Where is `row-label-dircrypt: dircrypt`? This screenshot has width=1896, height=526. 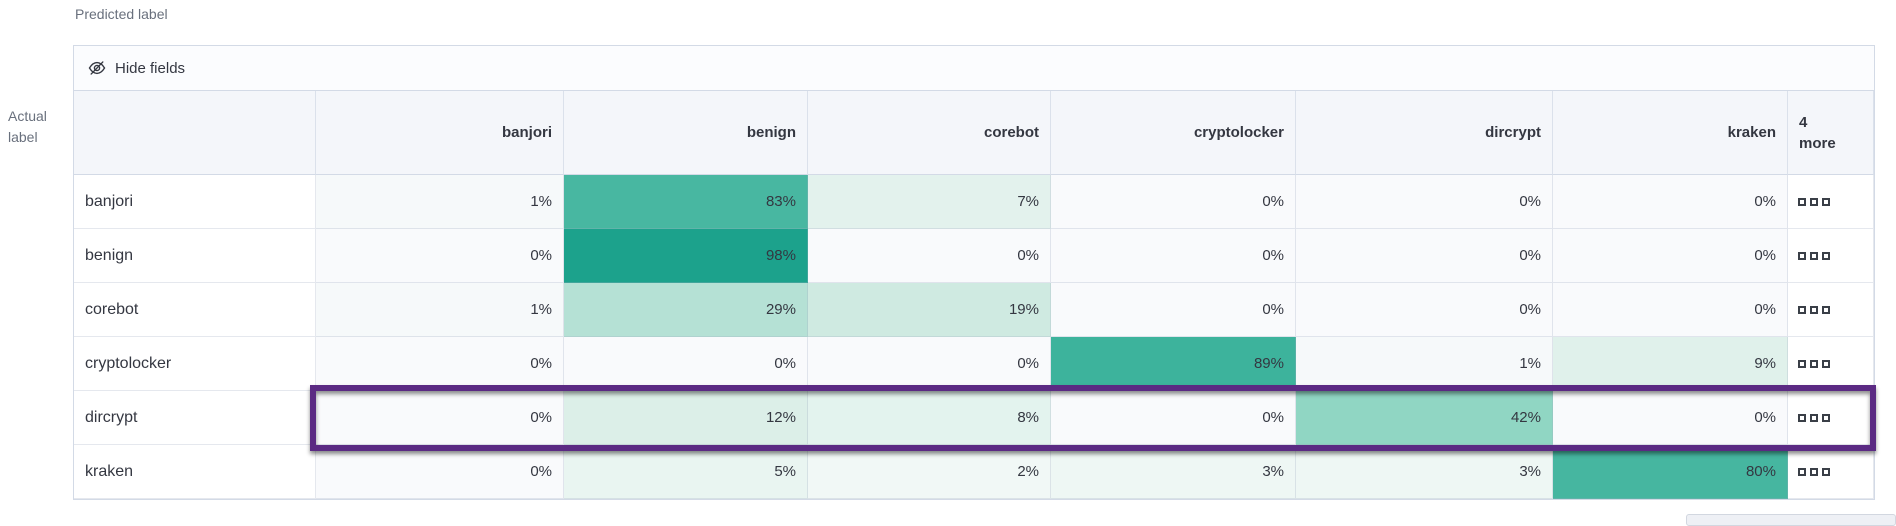 row-label-dircrypt: dircrypt is located at coordinates (195, 418).